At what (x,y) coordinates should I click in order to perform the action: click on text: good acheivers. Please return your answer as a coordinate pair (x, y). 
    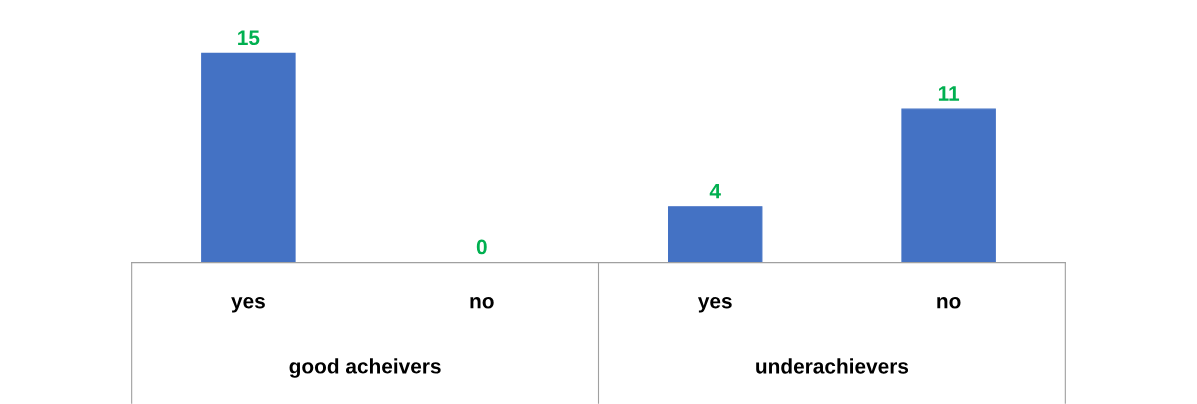
    Looking at the image, I should click on (365, 368).